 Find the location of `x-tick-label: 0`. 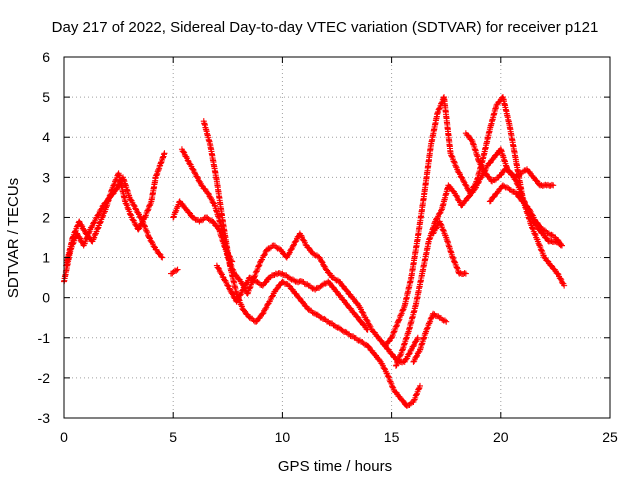

x-tick-label: 0 is located at coordinates (64, 437).